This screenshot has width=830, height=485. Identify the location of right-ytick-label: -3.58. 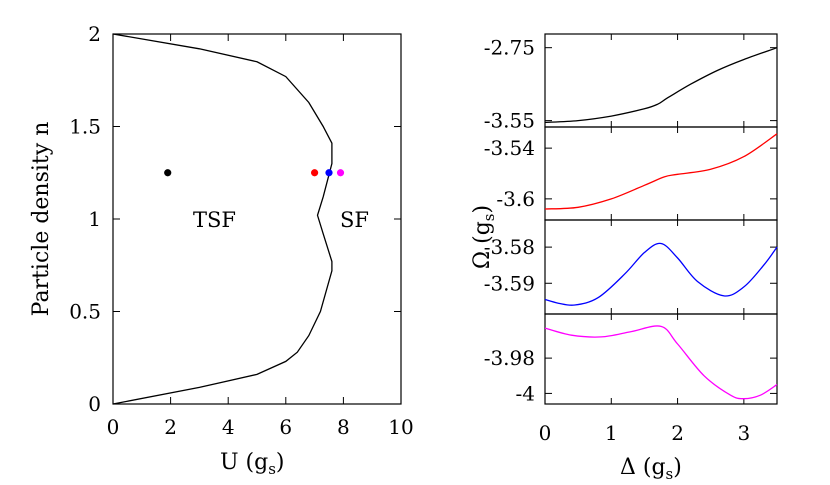
(509, 247).